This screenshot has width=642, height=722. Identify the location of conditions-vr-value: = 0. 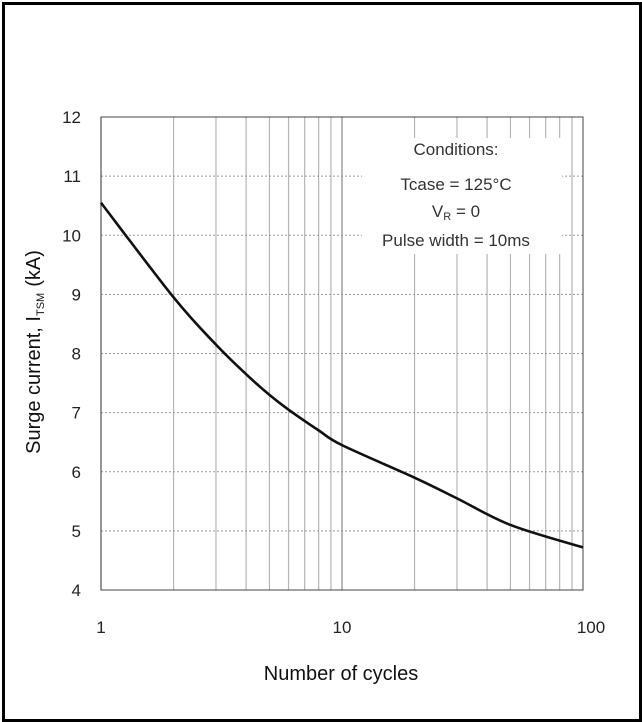
(465, 211).